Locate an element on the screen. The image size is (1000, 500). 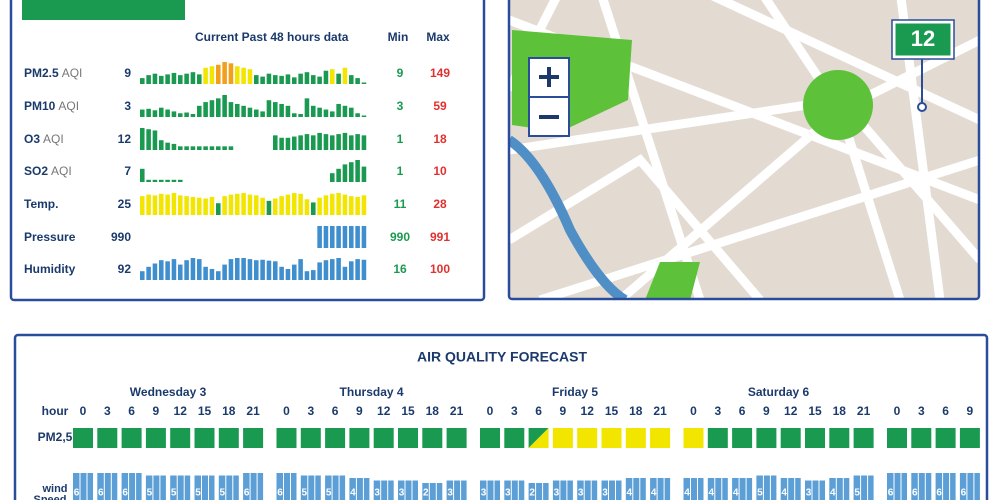
marker-border is located at coordinates (923, 39).